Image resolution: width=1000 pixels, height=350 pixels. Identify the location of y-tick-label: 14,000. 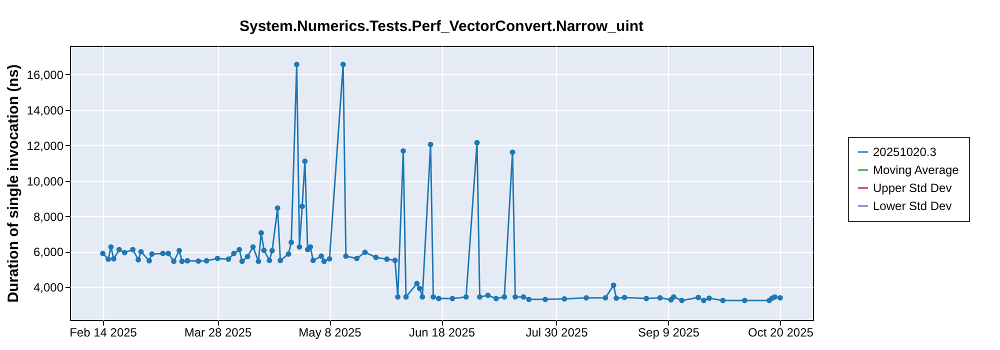
(45, 110).